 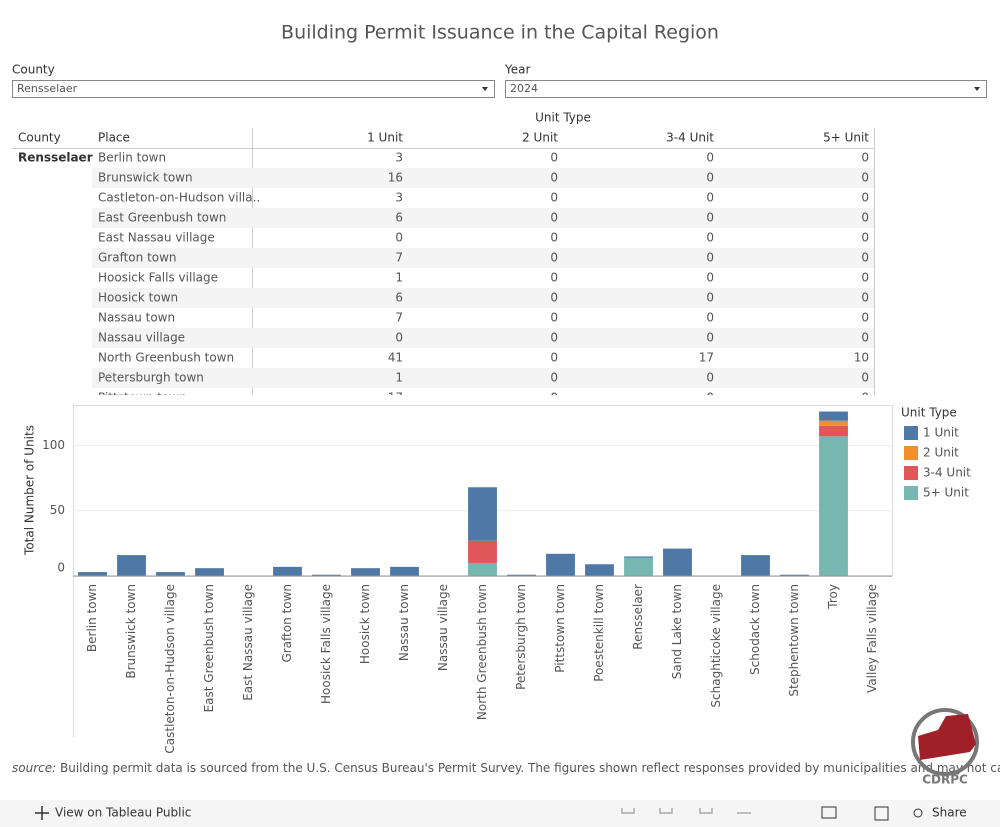 What do you see at coordinates (34, 768) in the screenshot?
I see `source-label: source:` at bounding box center [34, 768].